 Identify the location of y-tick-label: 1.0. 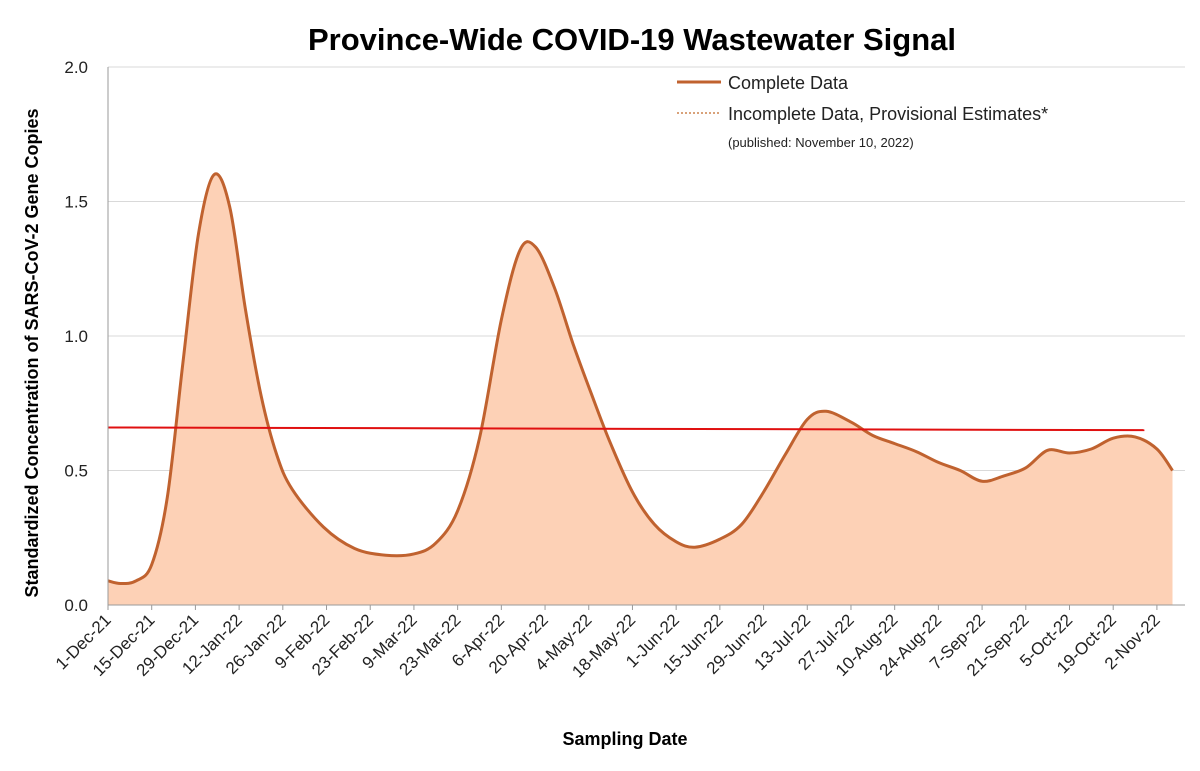
(76, 336).